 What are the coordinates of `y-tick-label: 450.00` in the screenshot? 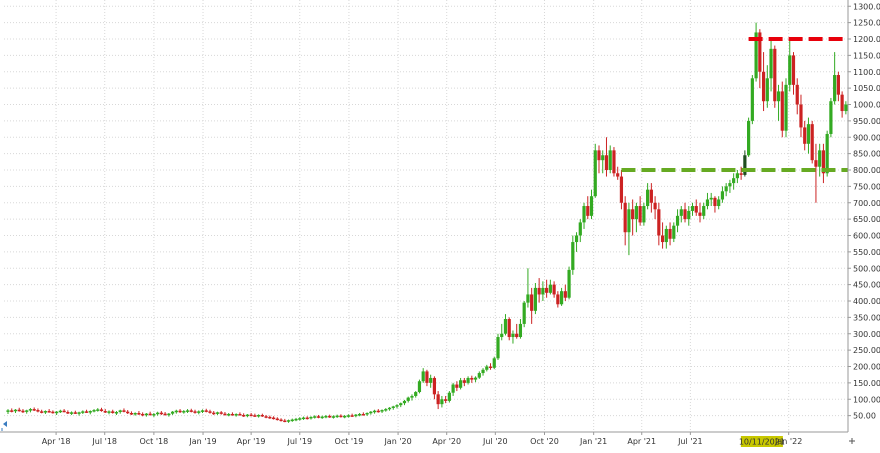 It's located at (866, 285).